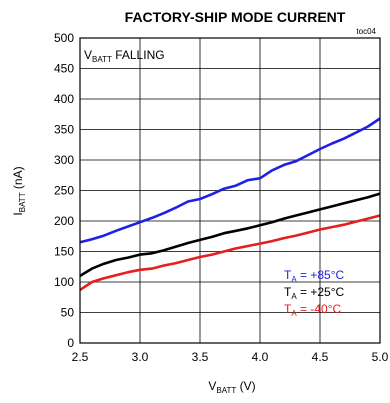 The width and height of the screenshot is (390, 403). Describe the element at coordinates (140, 357) in the screenshot. I see `x-tick-label: 3.0` at that location.